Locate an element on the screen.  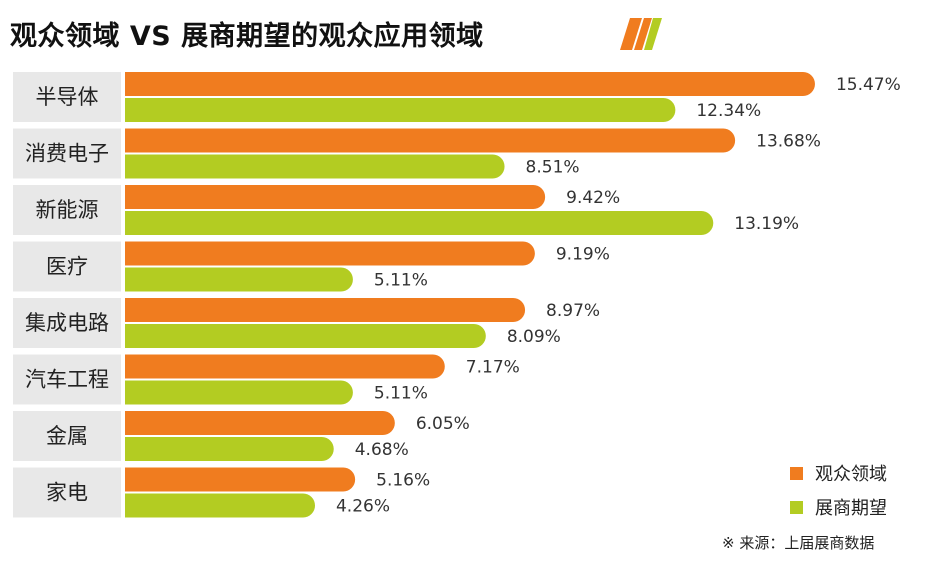
category-label: 医疗 is located at coordinates (67, 267).